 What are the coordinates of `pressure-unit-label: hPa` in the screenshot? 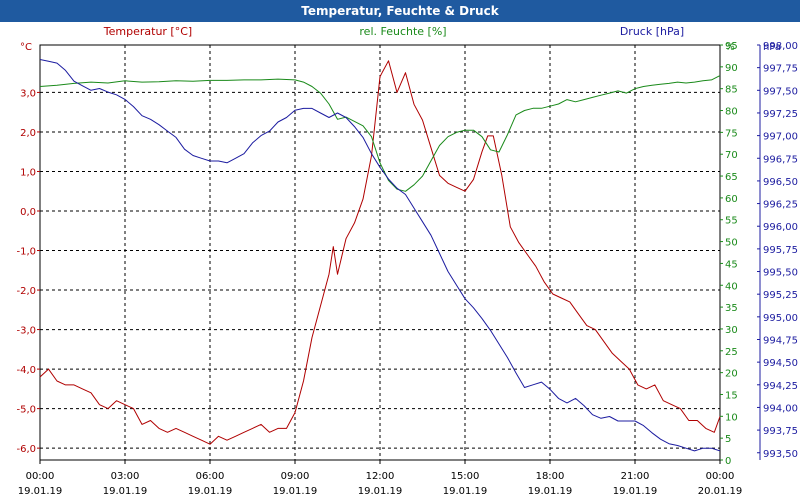 It's located at (772, 47).